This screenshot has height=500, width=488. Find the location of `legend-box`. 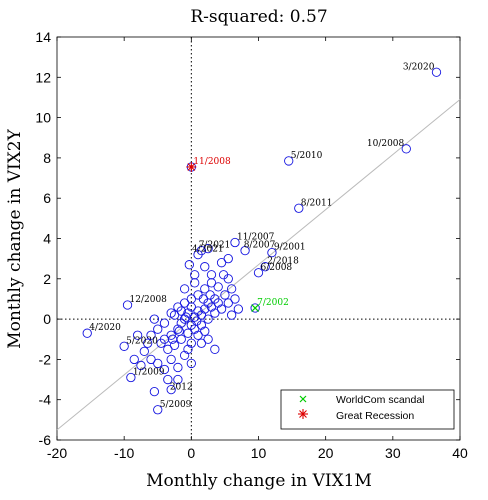

legend-box is located at coordinates (367, 409).